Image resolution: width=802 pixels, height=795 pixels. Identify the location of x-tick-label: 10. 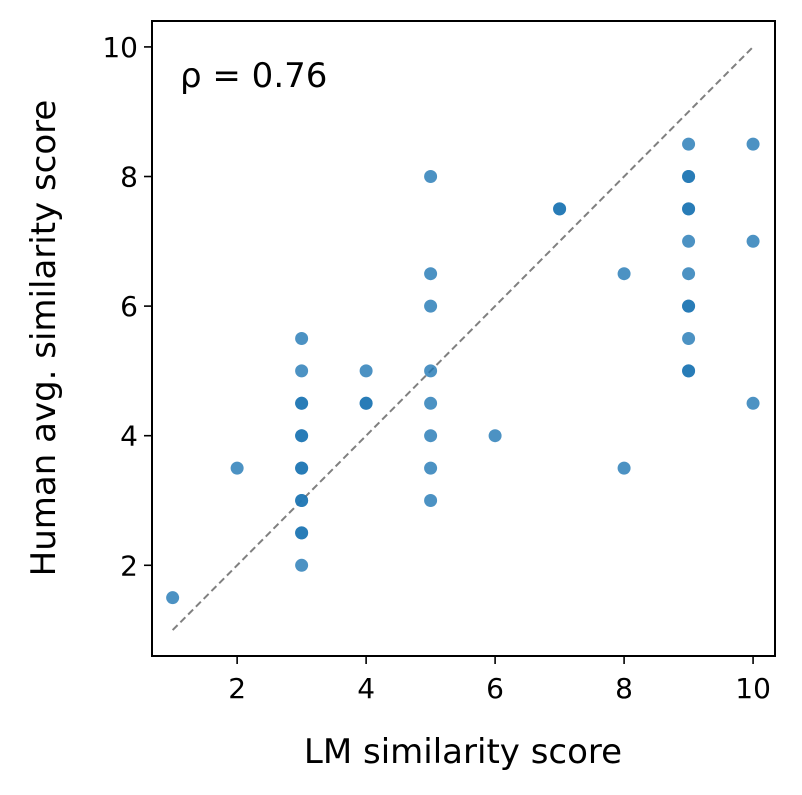
(753, 688).